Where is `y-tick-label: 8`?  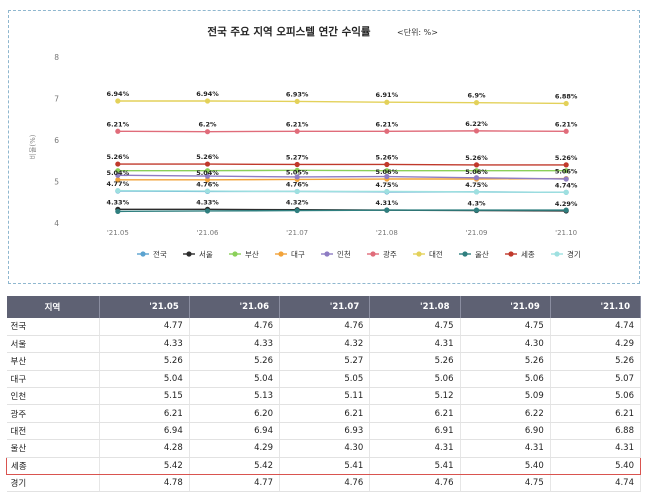
y-tick-label: 8 is located at coordinates (56, 57).